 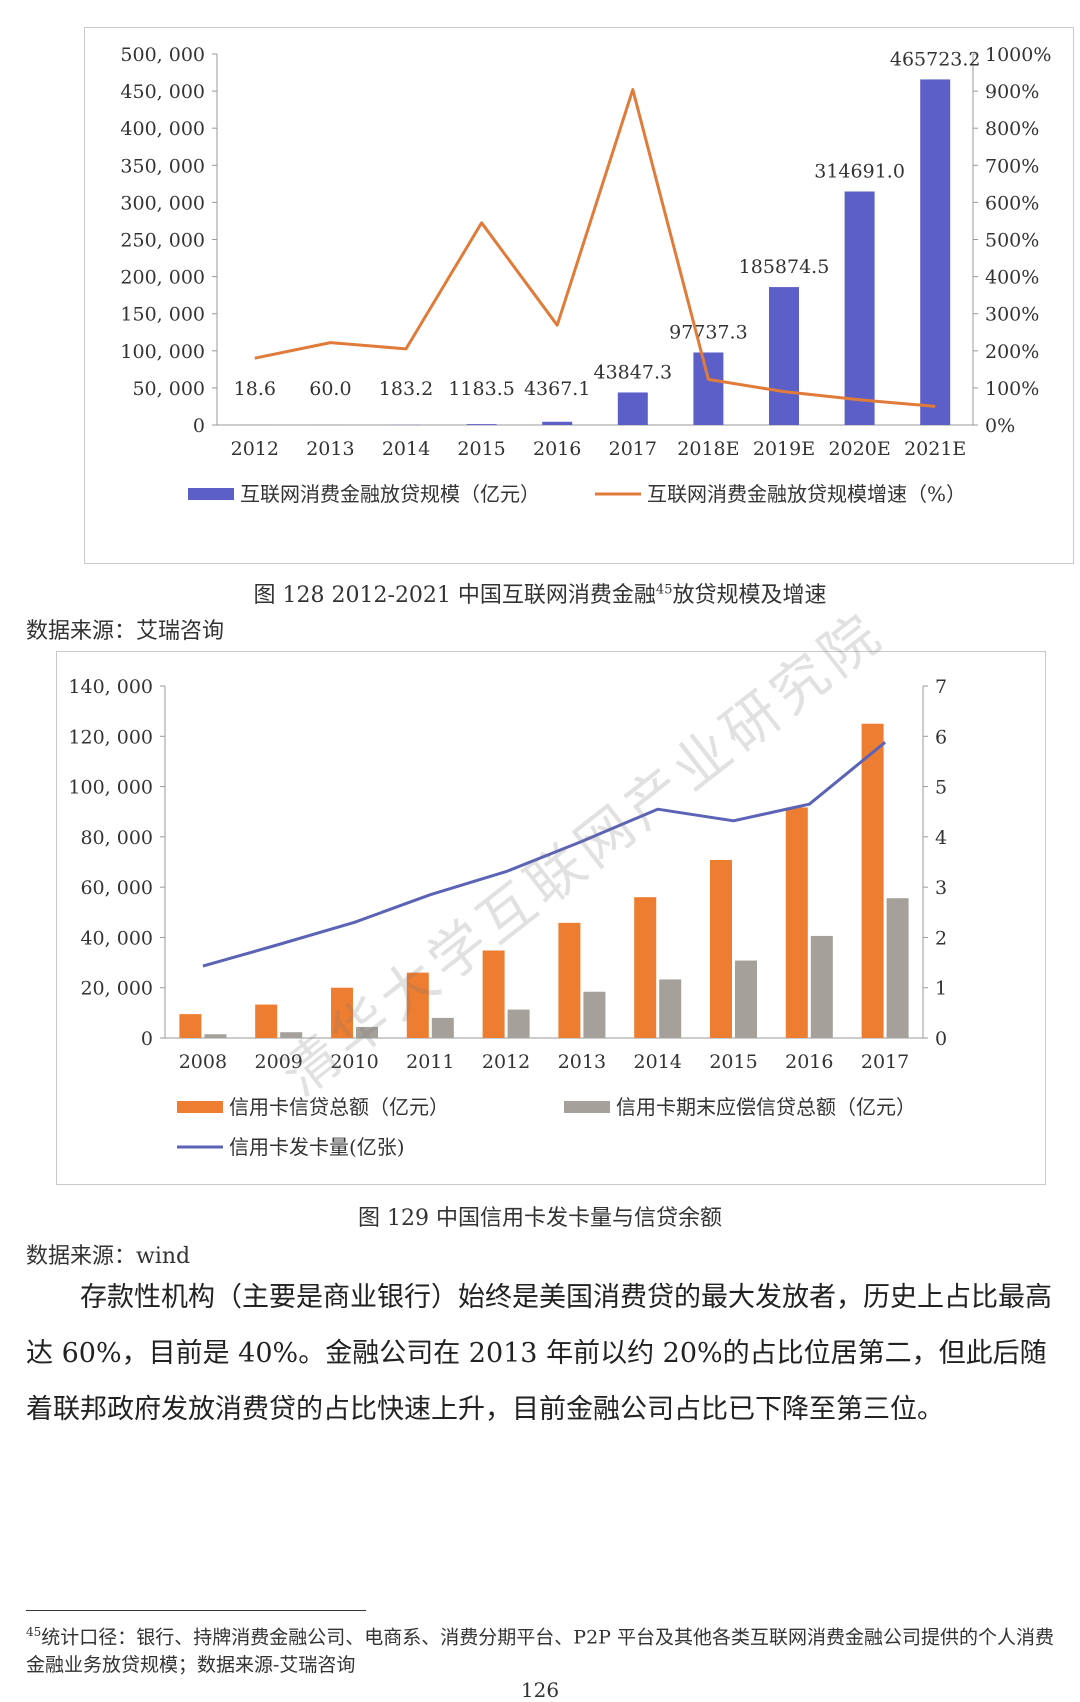 What do you see at coordinates (658, 1062) in the screenshot?
I see `chart2-x-tick-label: 2014` at bounding box center [658, 1062].